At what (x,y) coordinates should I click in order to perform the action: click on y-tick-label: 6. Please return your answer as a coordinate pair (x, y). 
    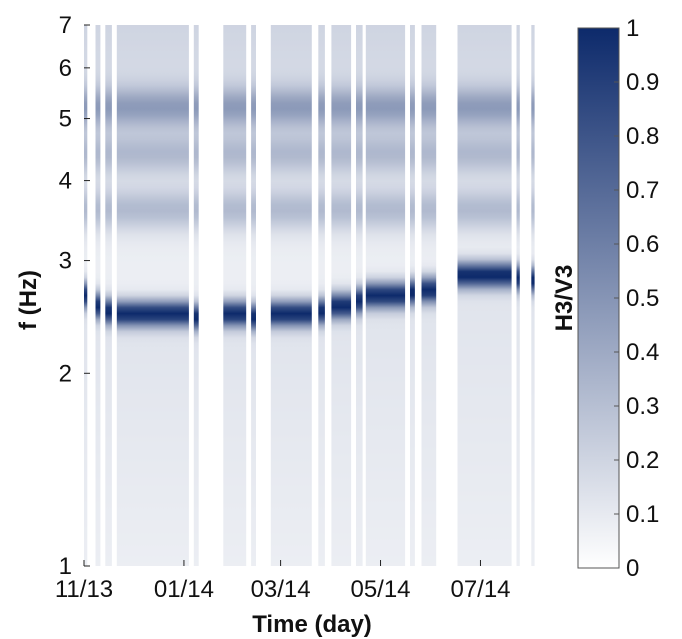
    Looking at the image, I should click on (65, 68).